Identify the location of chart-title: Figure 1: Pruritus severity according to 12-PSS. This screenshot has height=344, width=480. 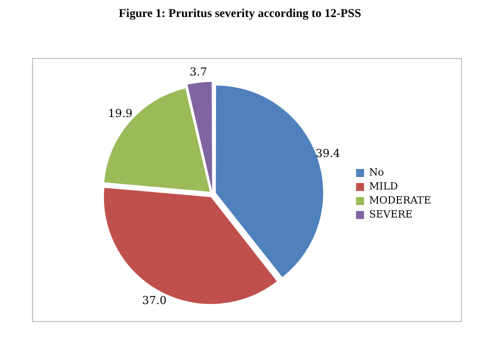
(240, 13).